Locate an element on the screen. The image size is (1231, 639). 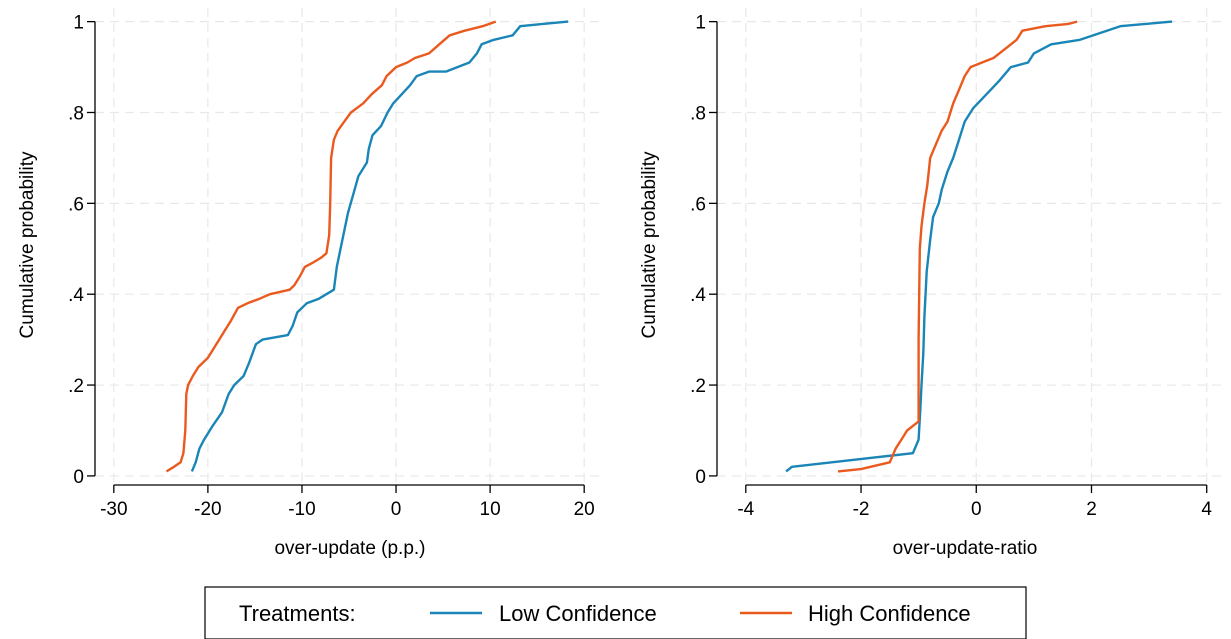
left-x-tick-label: -30 is located at coordinates (113, 509).